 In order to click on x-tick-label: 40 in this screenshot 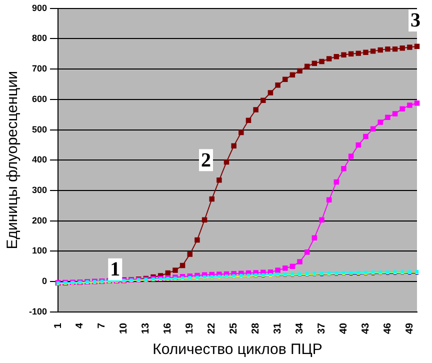, I will do `click(344, 328)`.